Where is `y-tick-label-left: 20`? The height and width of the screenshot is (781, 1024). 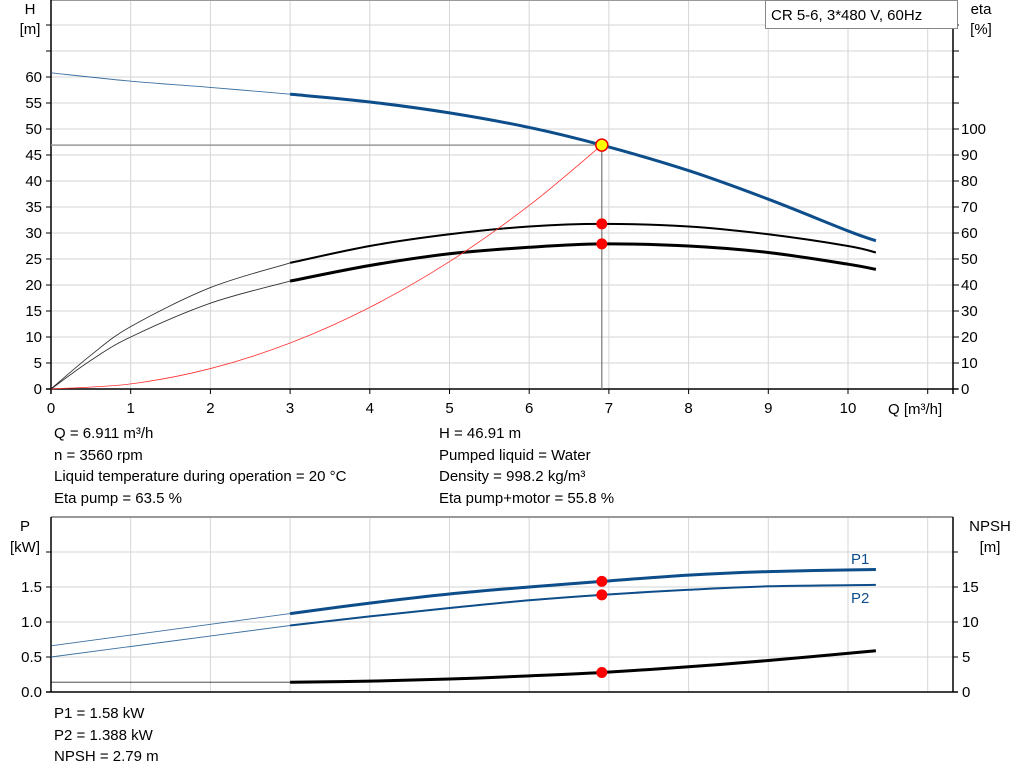
y-tick-label-left: 20 is located at coordinates (33, 285).